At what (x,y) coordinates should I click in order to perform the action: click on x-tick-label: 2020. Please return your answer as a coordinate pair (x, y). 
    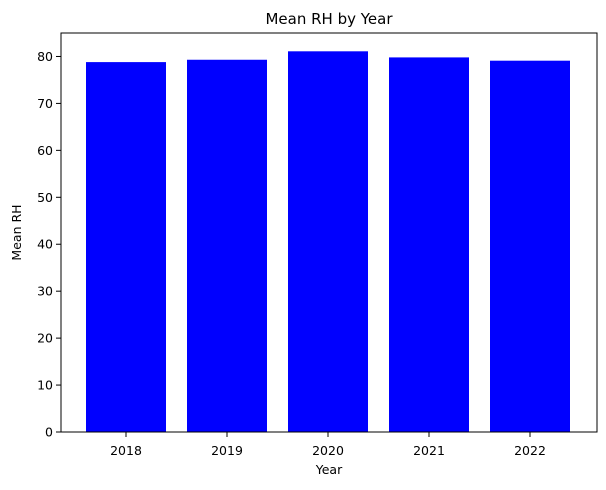
    Looking at the image, I should click on (328, 450).